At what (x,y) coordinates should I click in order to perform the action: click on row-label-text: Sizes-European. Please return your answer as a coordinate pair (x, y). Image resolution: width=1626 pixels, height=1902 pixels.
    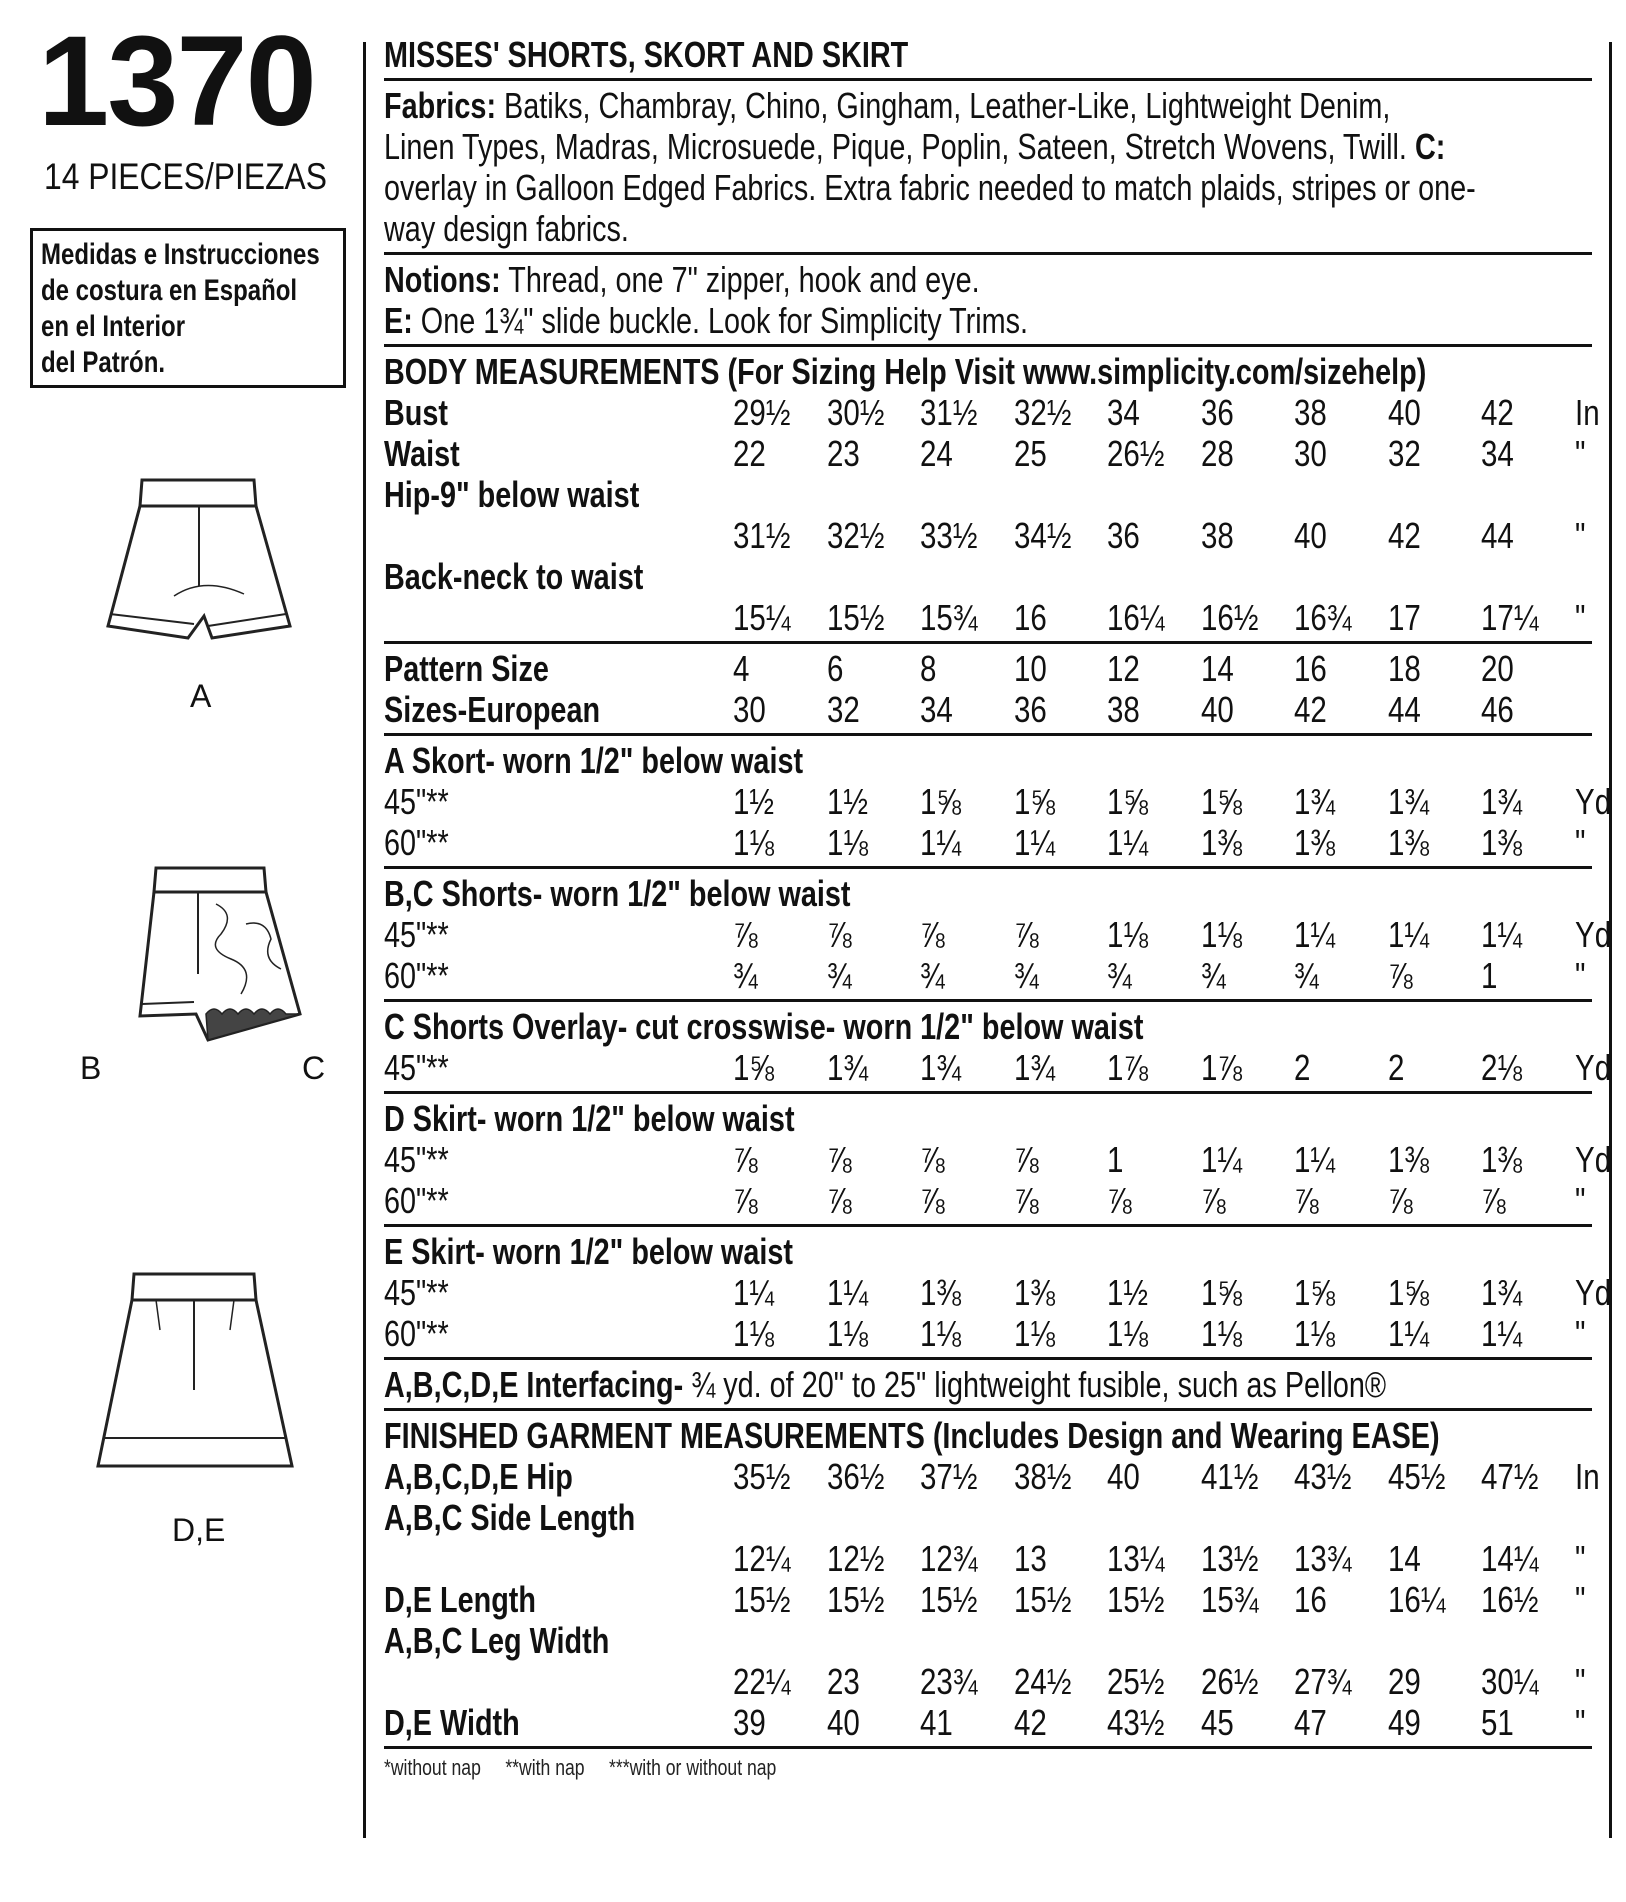
    Looking at the image, I should click on (492, 709).